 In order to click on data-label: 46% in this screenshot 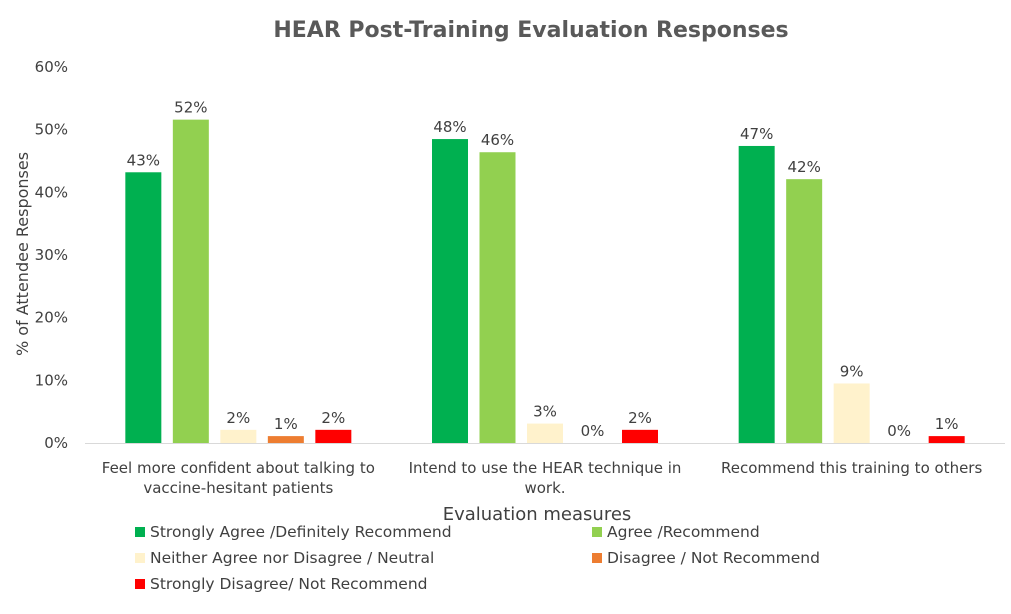, I will do `click(497, 140)`.